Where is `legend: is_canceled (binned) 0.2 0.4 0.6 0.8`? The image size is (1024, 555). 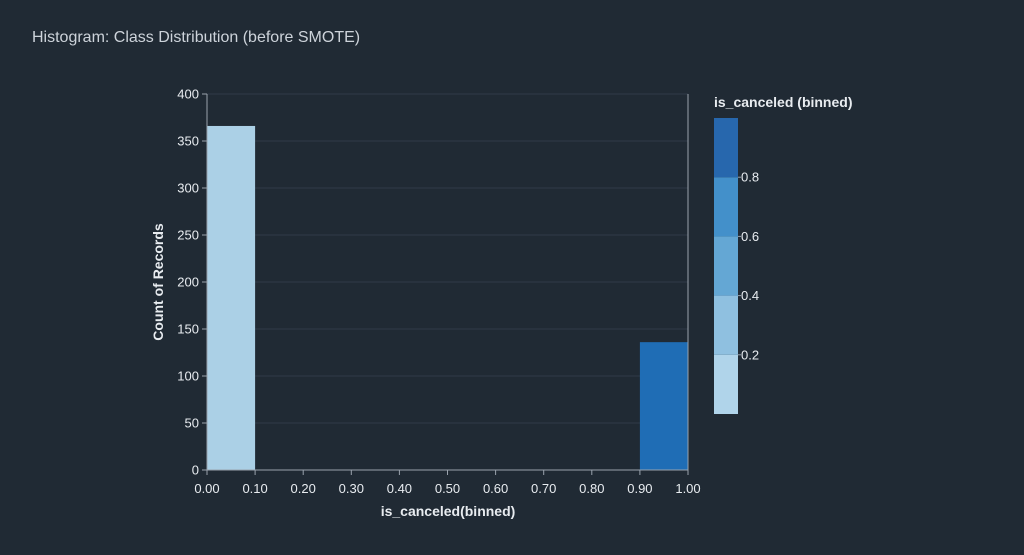 legend: is_canceled (binned) 0.2 0.4 0.6 0.8 is located at coordinates (783, 254).